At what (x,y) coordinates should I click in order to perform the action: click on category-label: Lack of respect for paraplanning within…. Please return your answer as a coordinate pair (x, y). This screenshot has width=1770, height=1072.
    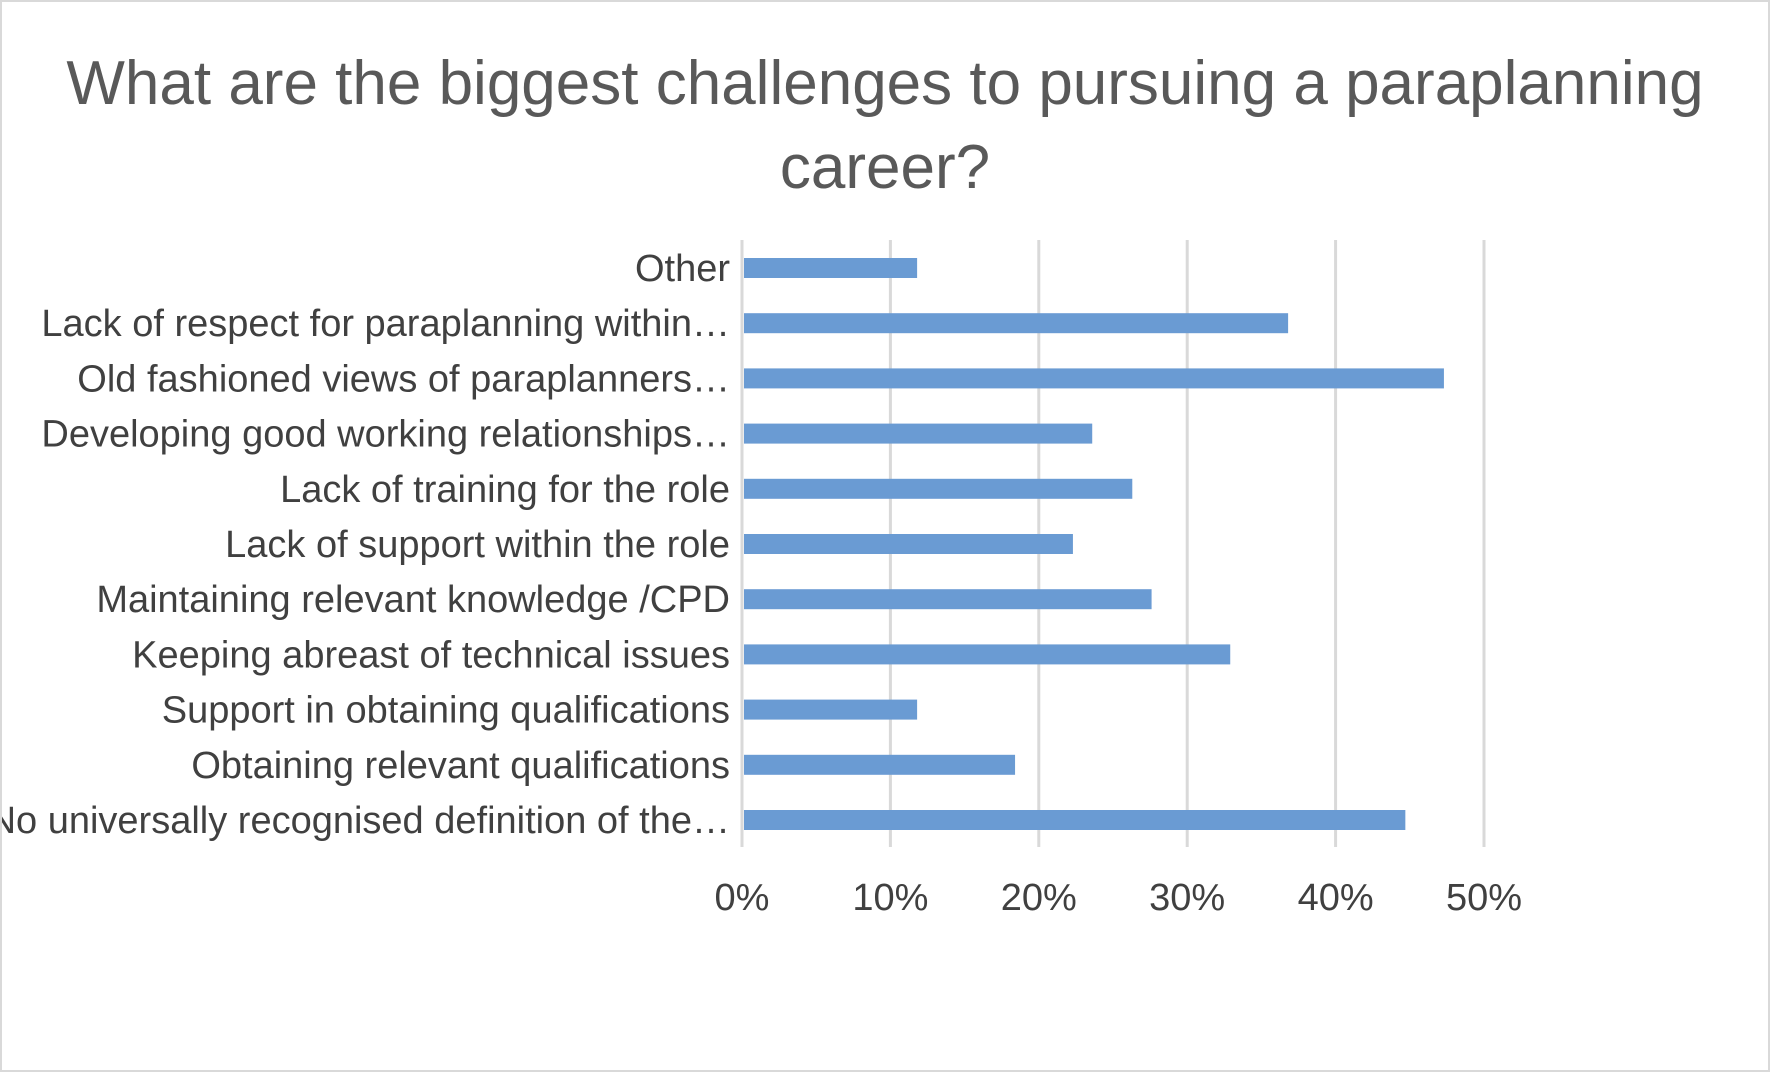
    Looking at the image, I should click on (385, 324).